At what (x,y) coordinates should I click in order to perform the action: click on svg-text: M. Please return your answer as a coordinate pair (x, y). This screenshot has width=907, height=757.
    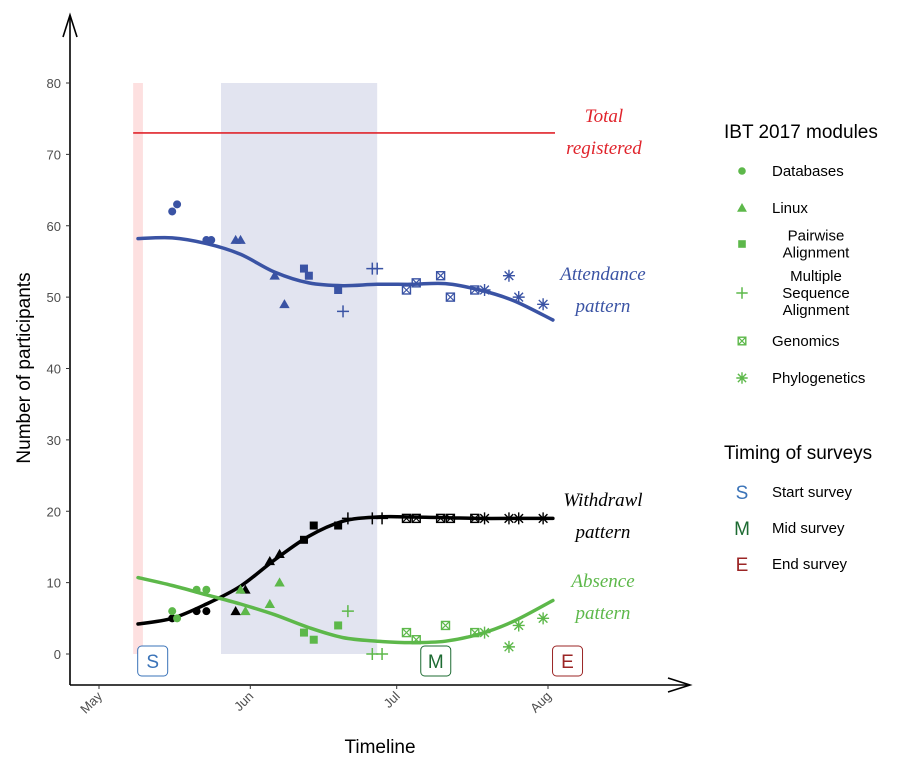
    Looking at the image, I should click on (436, 662).